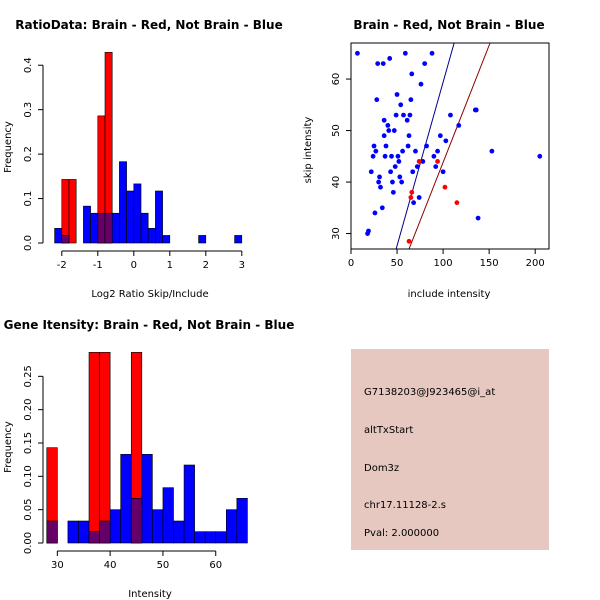 This screenshot has height=600, width=600. I want to click on scatter-x-tick-label: 200, so click(535, 263).